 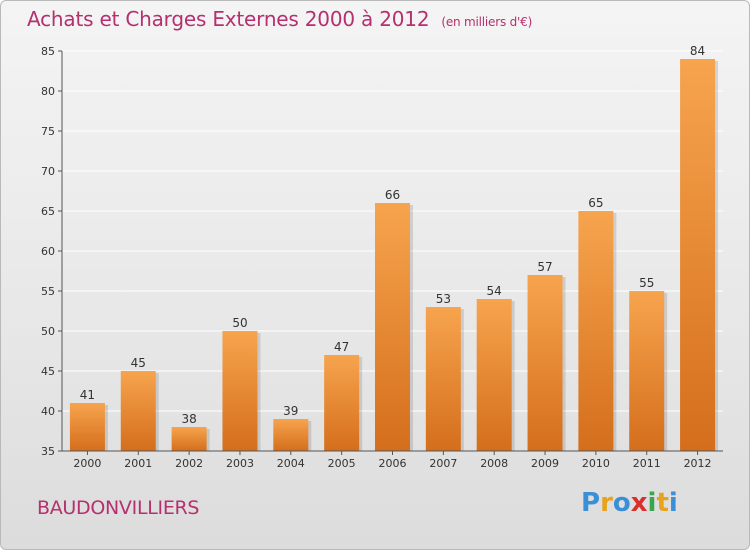 I want to click on data-label: 84, so click(x=697, y=51).